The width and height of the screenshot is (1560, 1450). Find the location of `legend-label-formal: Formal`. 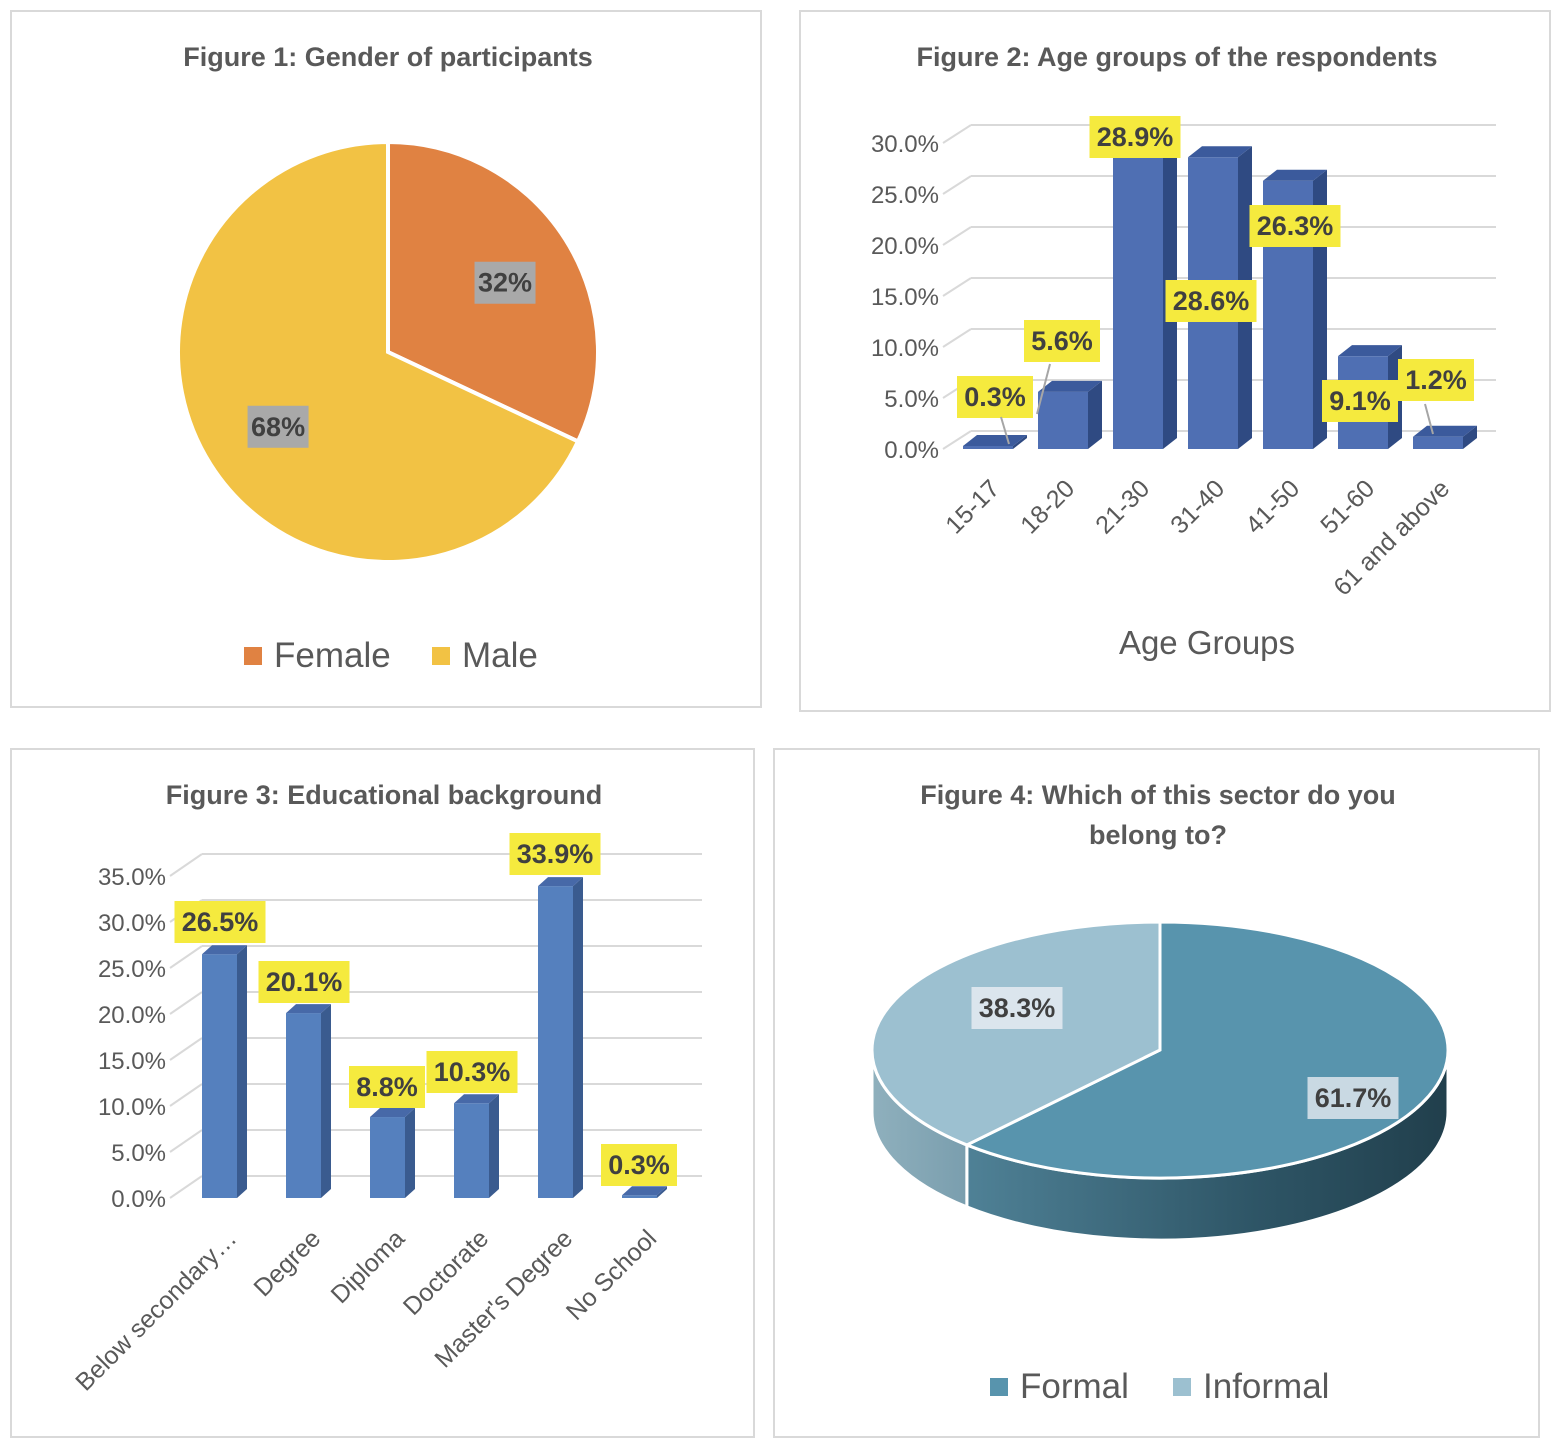

legend-label-formal: Formal is located at coordinates (1074, 1386).